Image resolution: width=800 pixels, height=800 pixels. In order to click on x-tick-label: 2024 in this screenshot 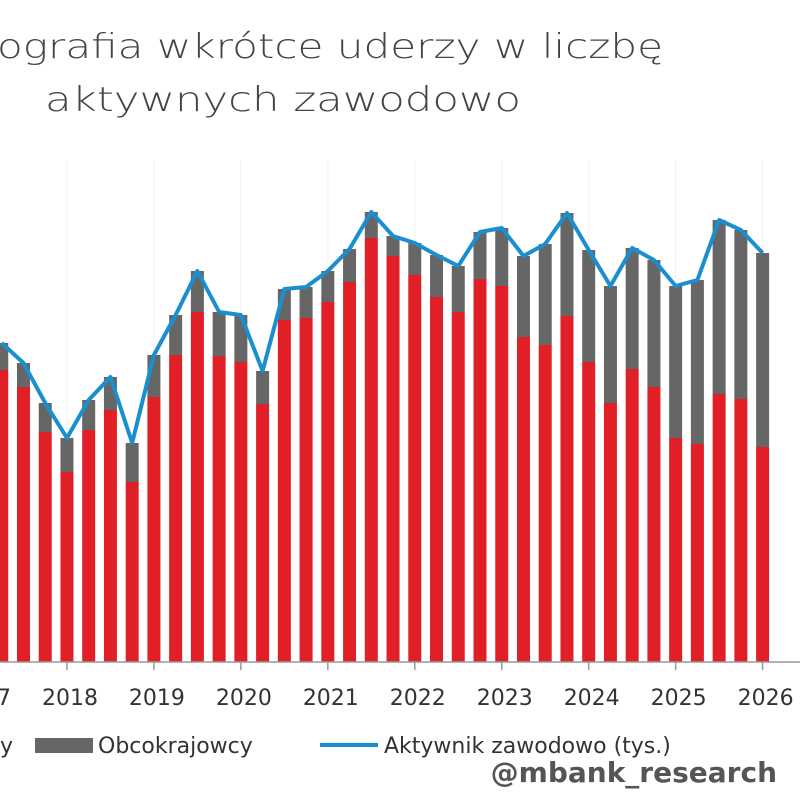, I will do `click(592, 698)`.